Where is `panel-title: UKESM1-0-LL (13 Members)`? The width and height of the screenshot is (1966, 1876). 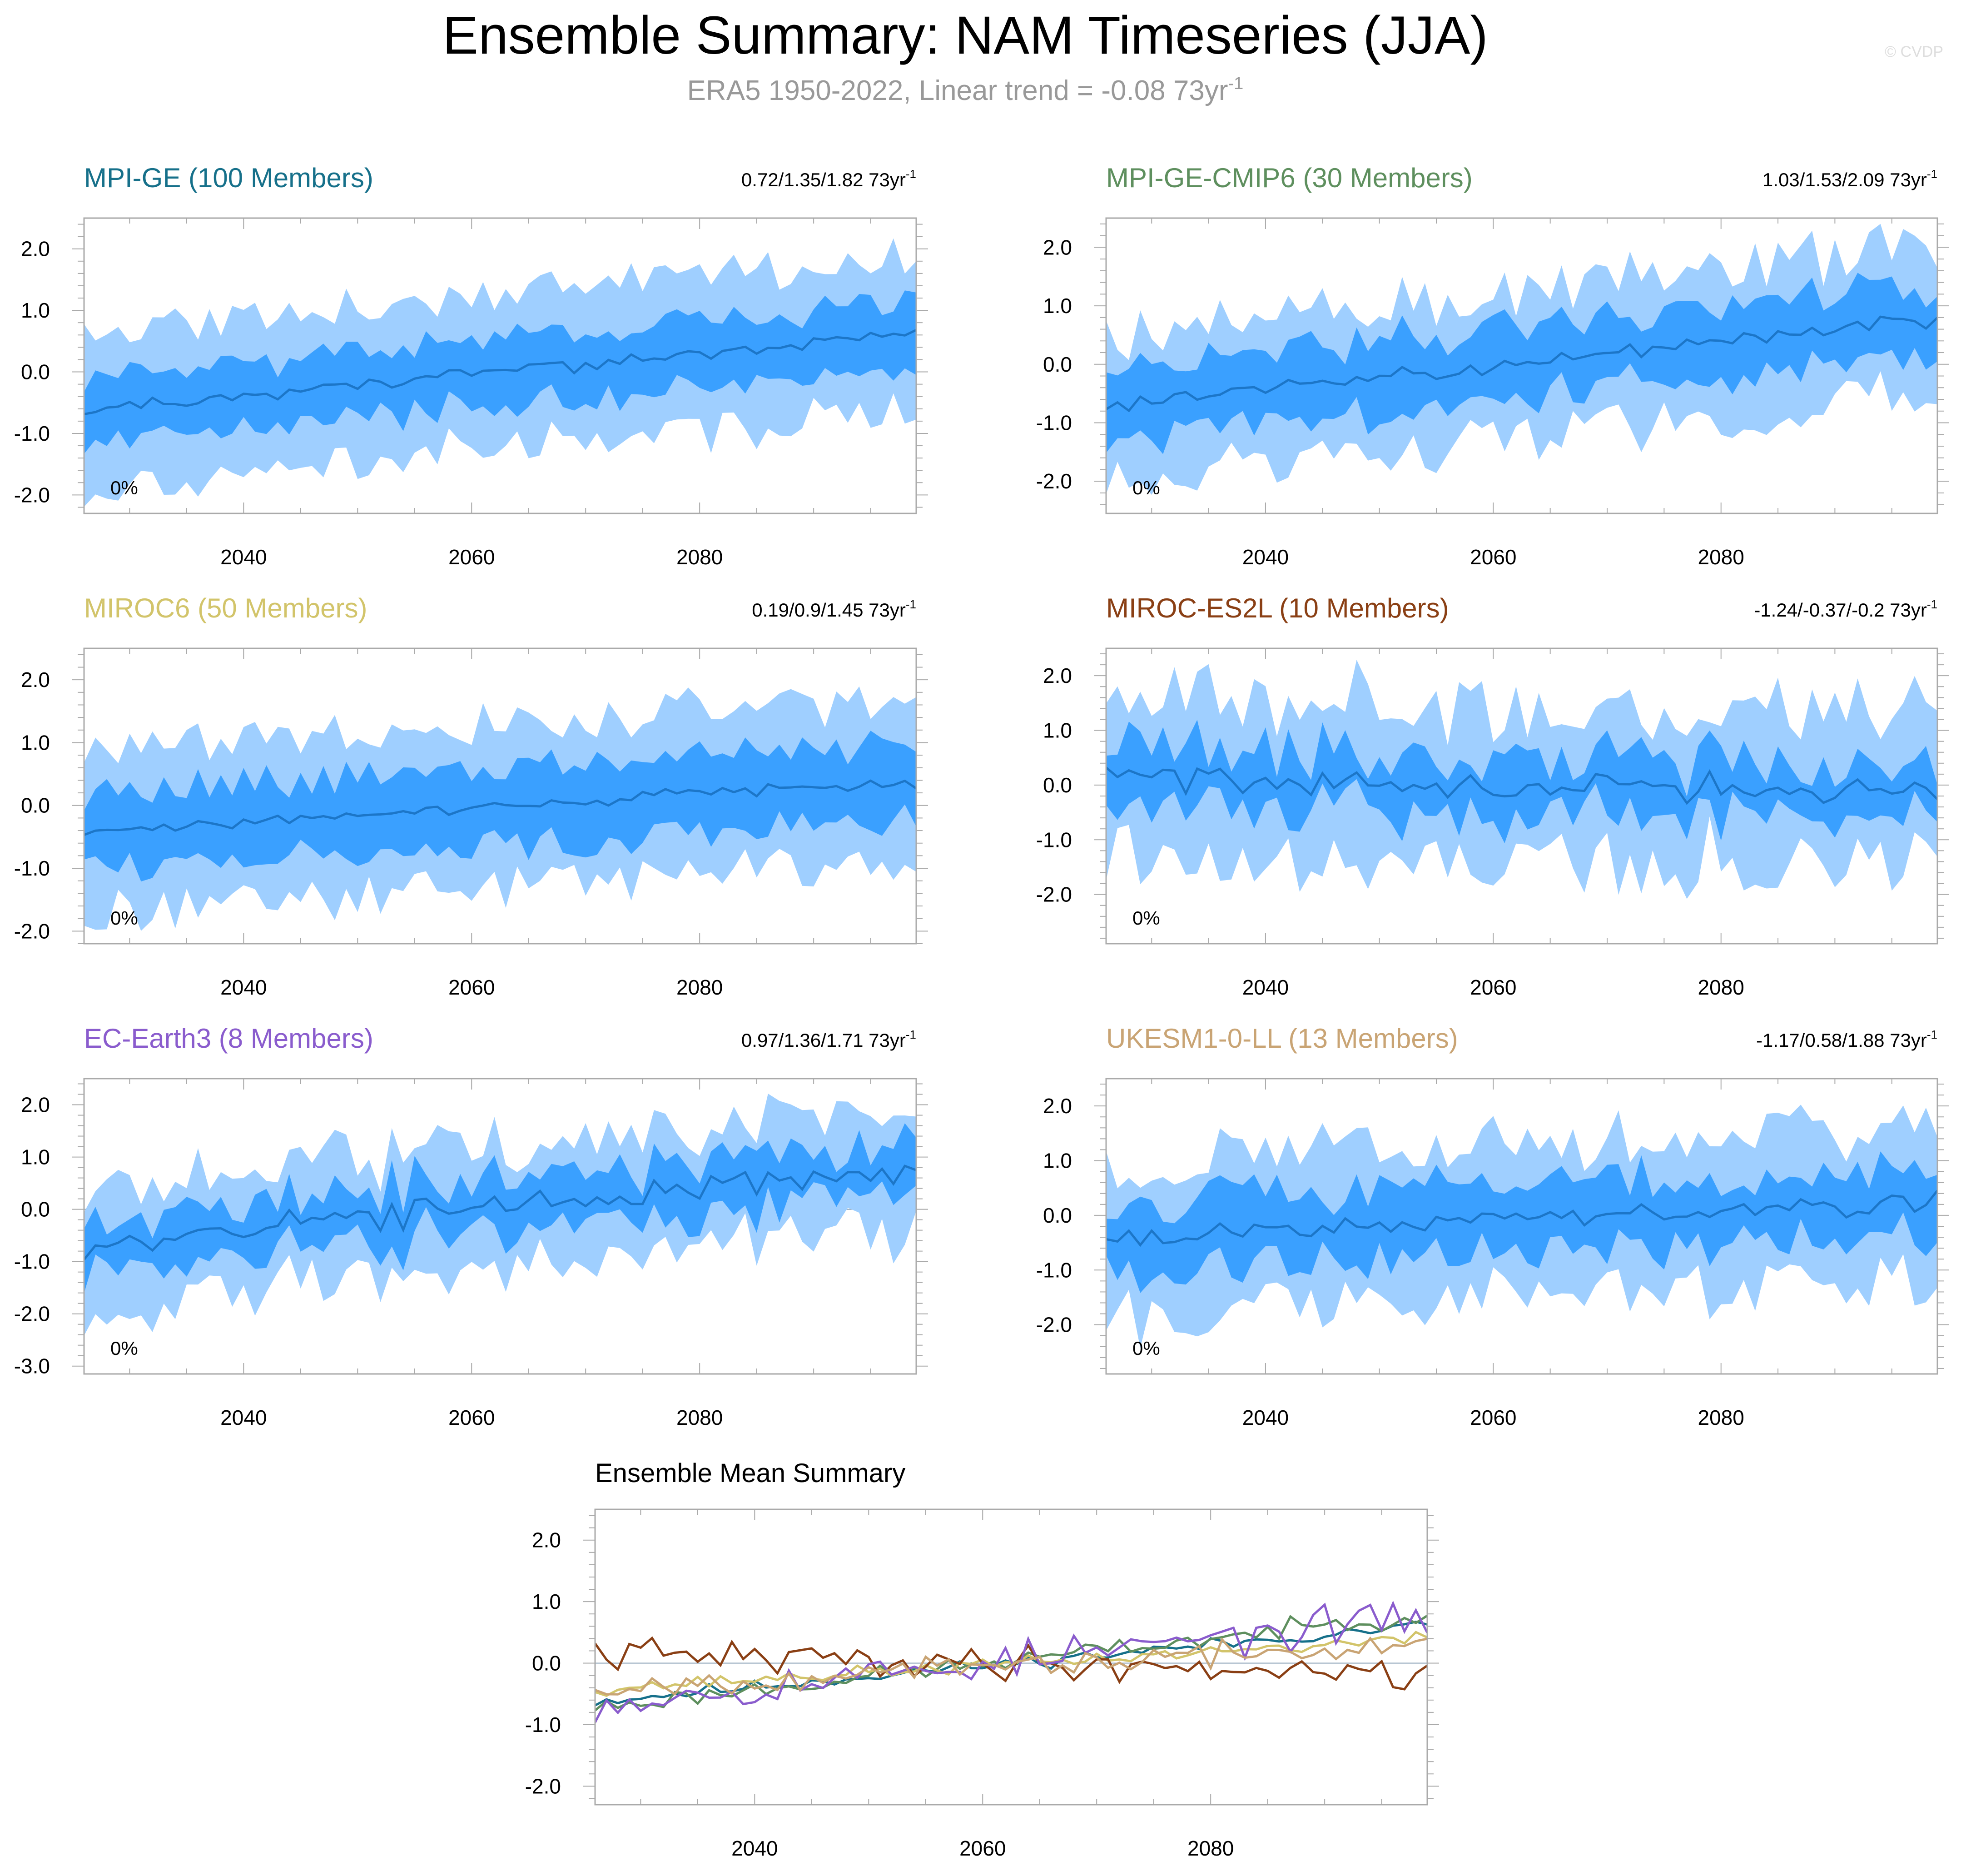
panel-title: UKESM1-0-LL (13 Members) is located at coordinates (1282, 1039).